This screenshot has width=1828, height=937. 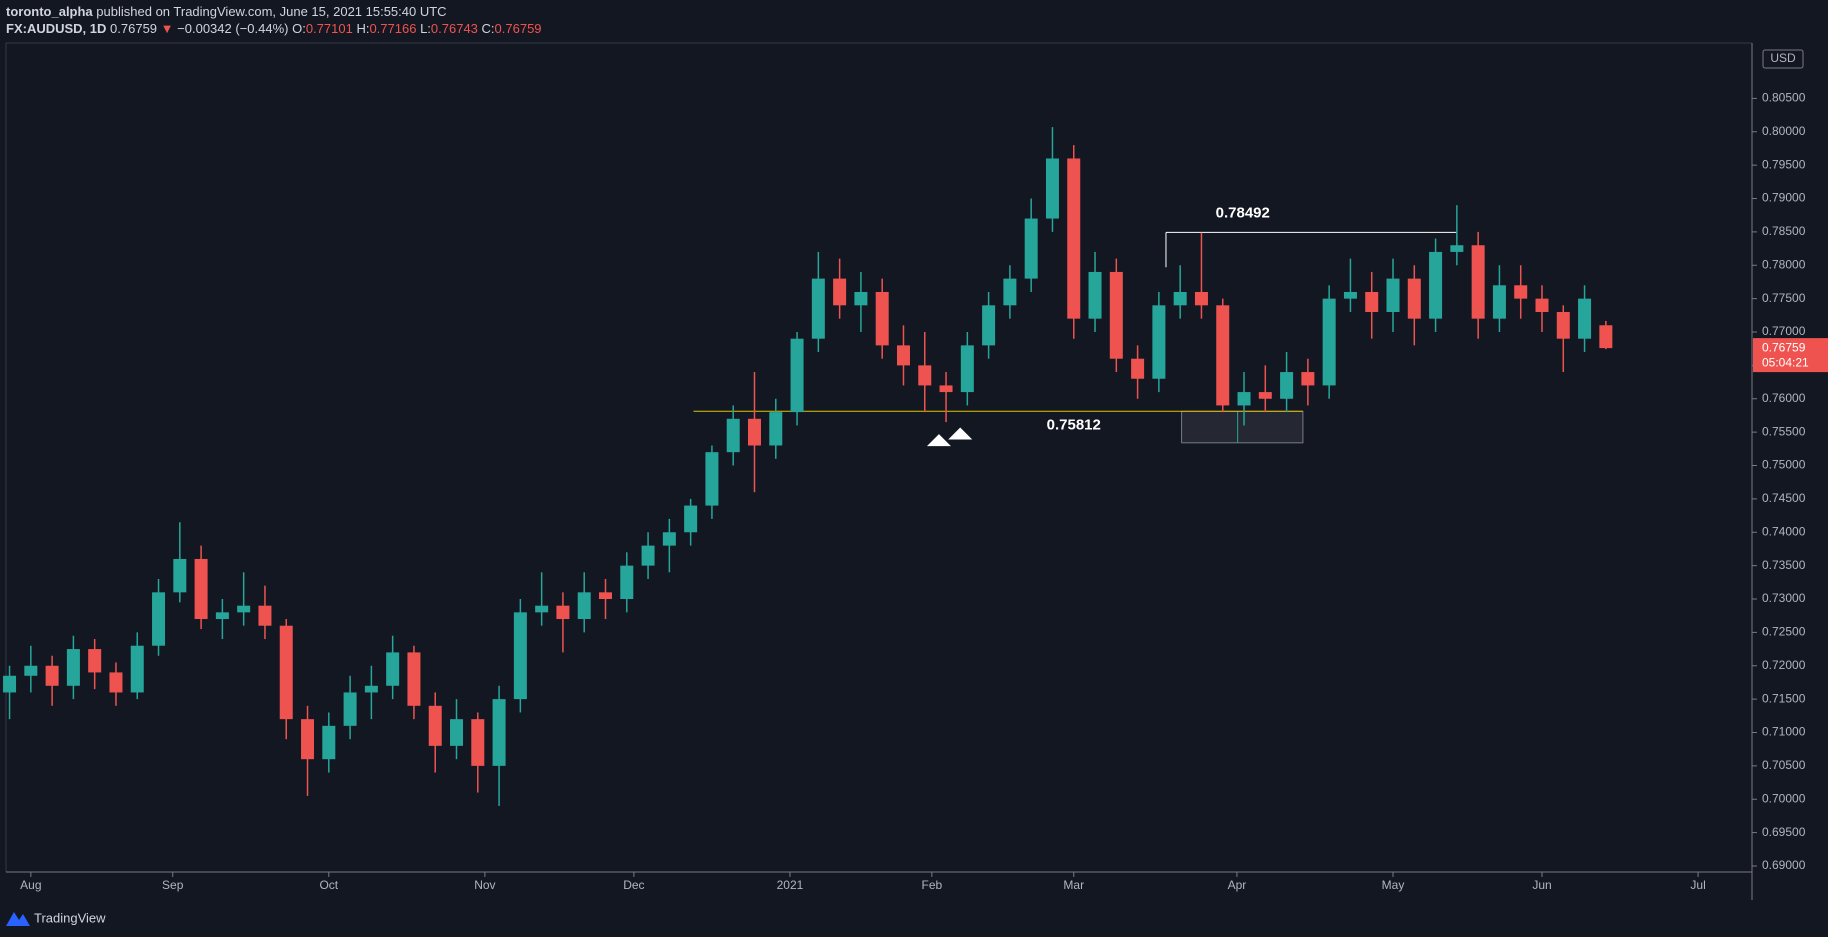 I want to click on h-value: 0.77166, so click(x=392, y=28).